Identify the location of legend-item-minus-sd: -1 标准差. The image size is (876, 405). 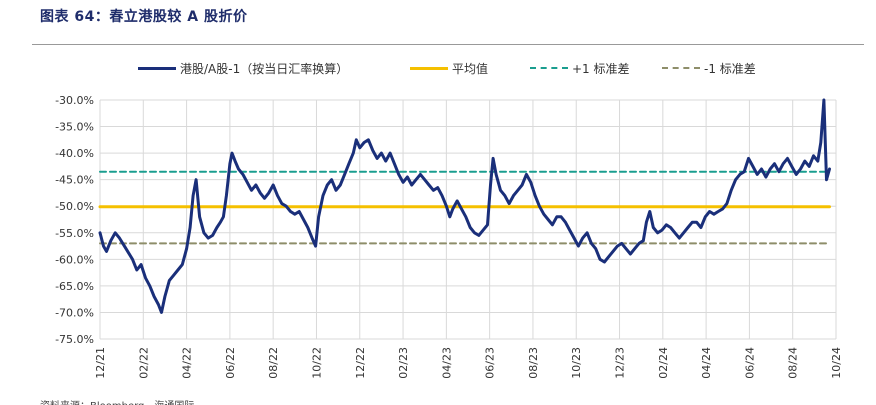
(709, 68).